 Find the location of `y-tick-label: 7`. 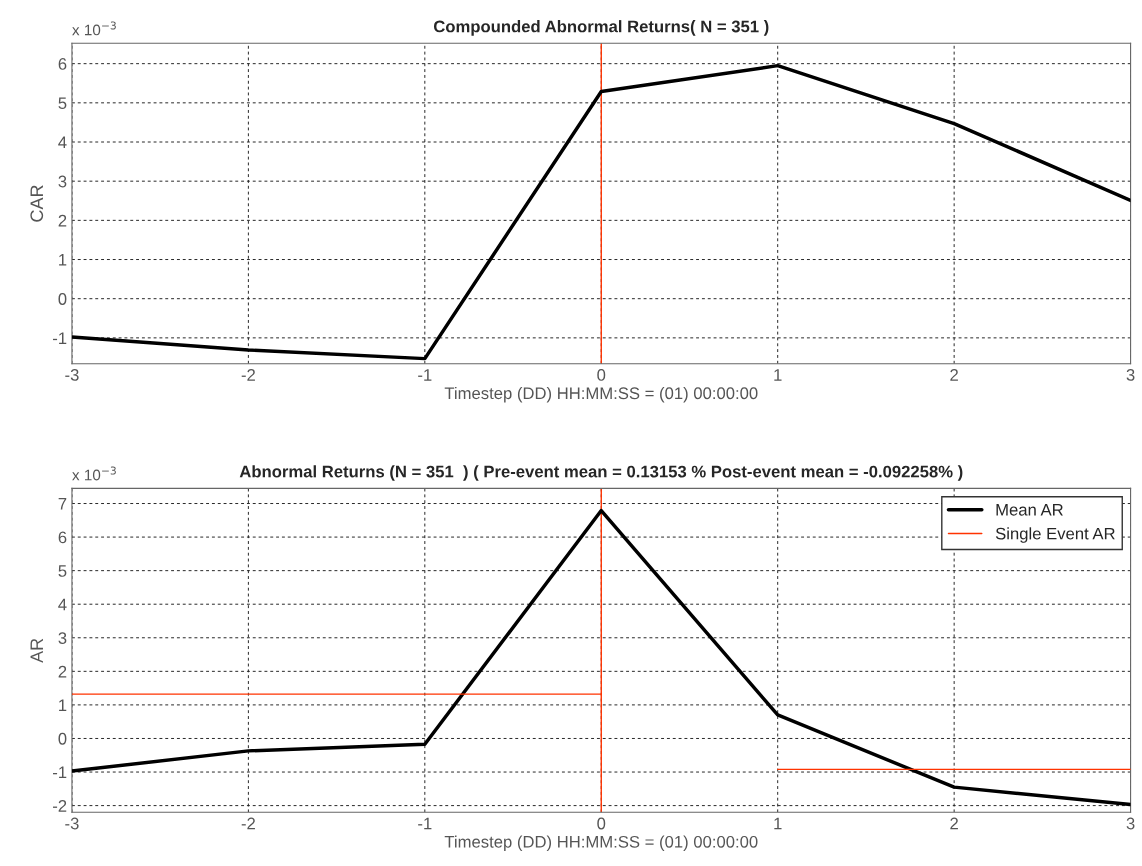

y-tick-label: 7 is located at coordinates (62, 504).